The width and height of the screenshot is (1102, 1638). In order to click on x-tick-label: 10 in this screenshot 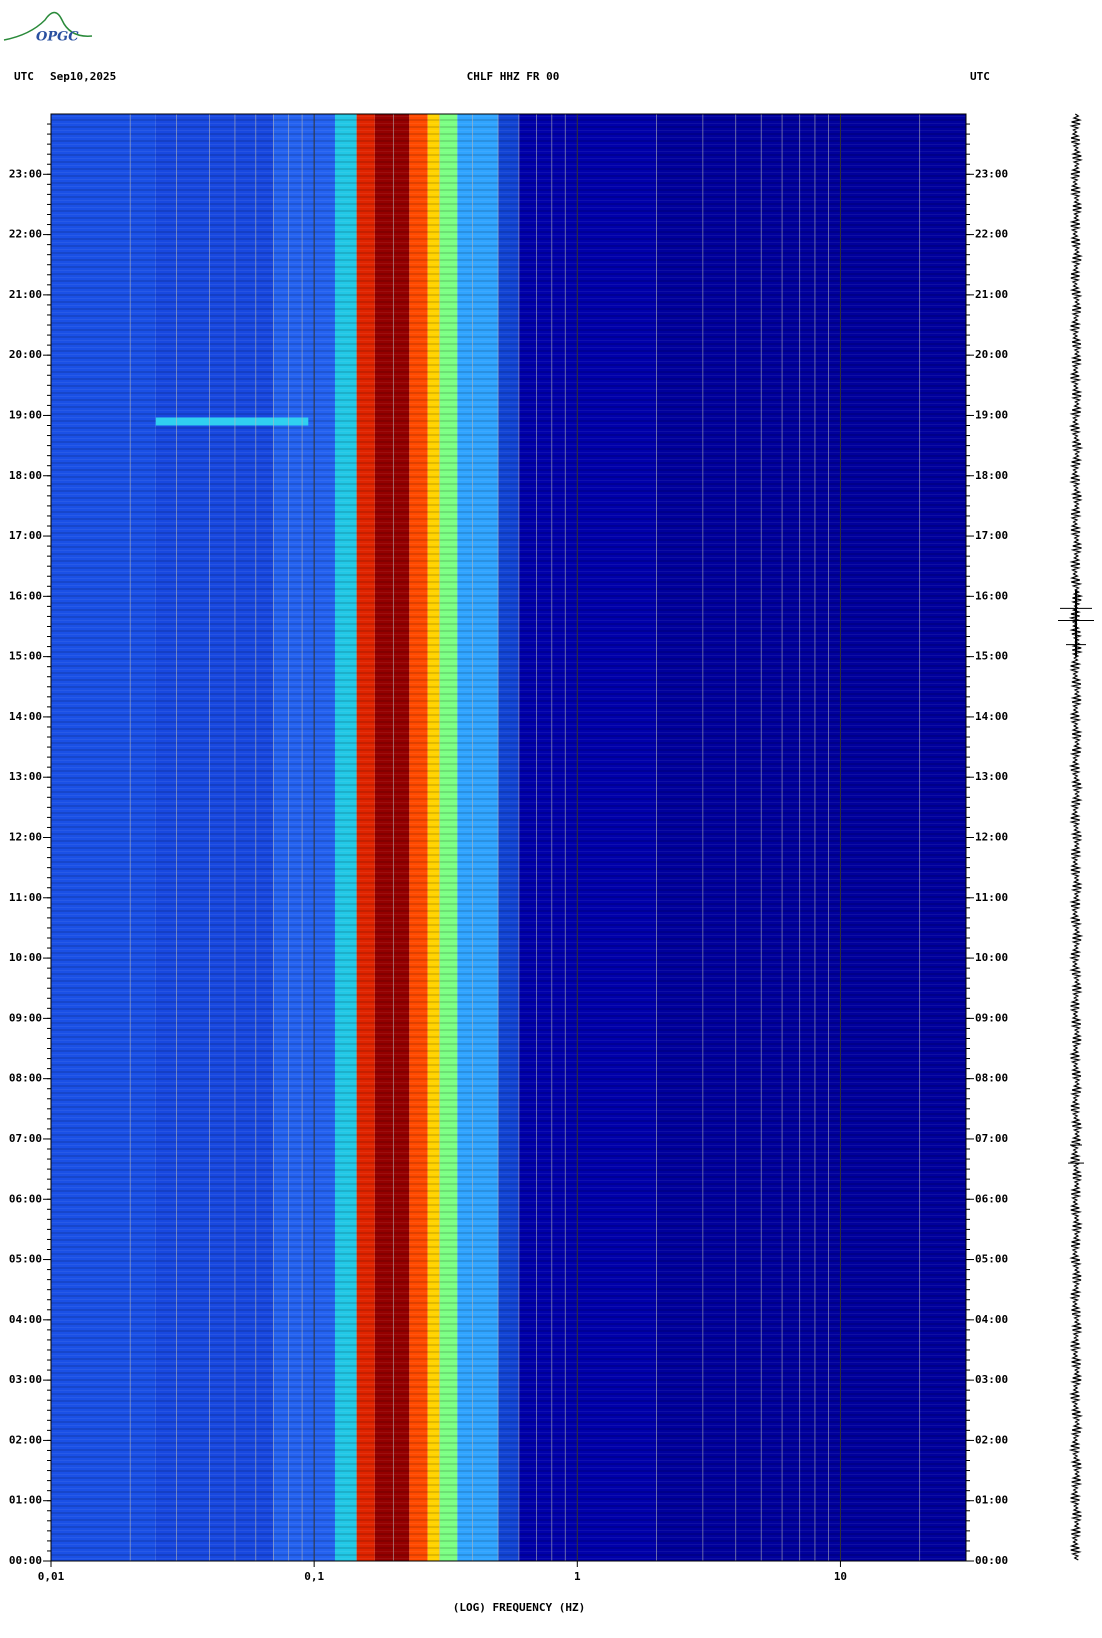, I will do `click(840, 1576)`.